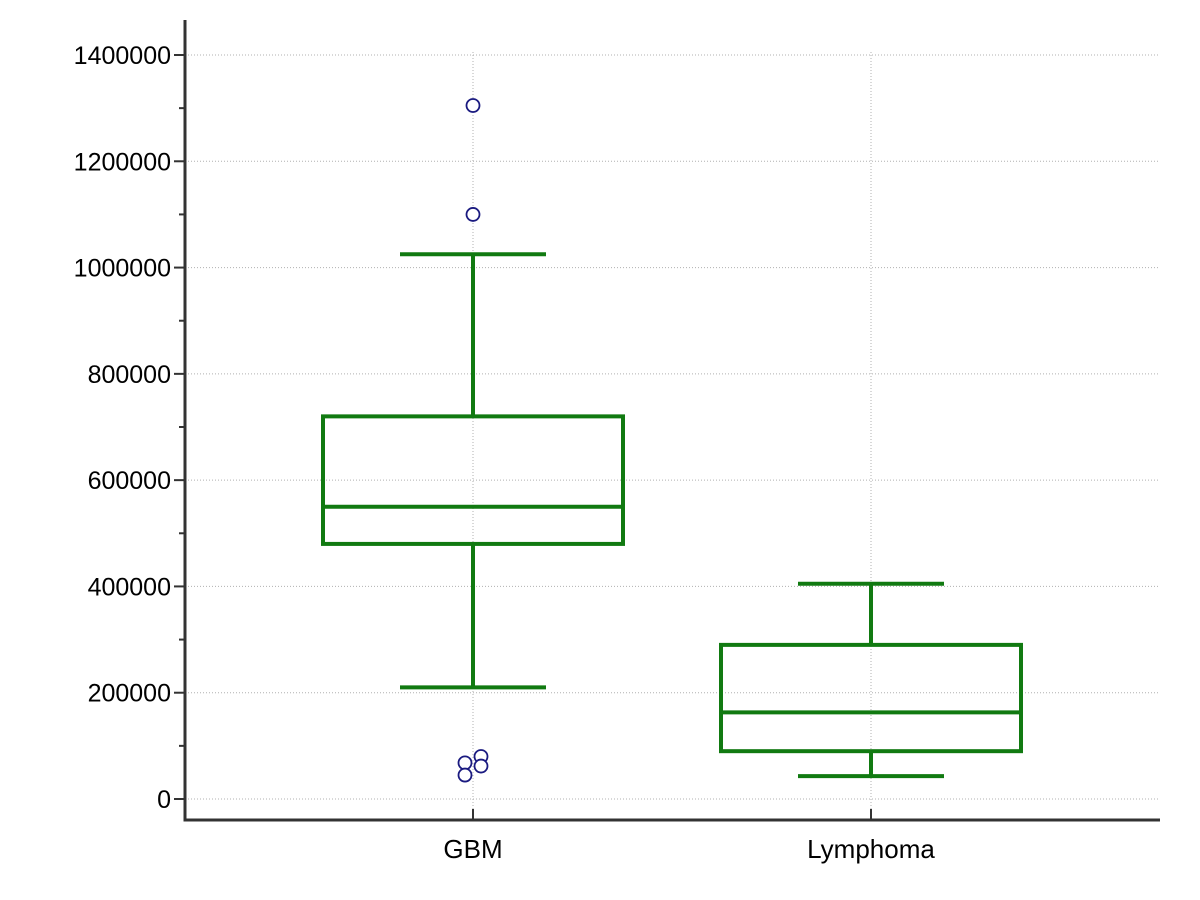  I want to click on y-tick-label: 600000, so click(129, 481).